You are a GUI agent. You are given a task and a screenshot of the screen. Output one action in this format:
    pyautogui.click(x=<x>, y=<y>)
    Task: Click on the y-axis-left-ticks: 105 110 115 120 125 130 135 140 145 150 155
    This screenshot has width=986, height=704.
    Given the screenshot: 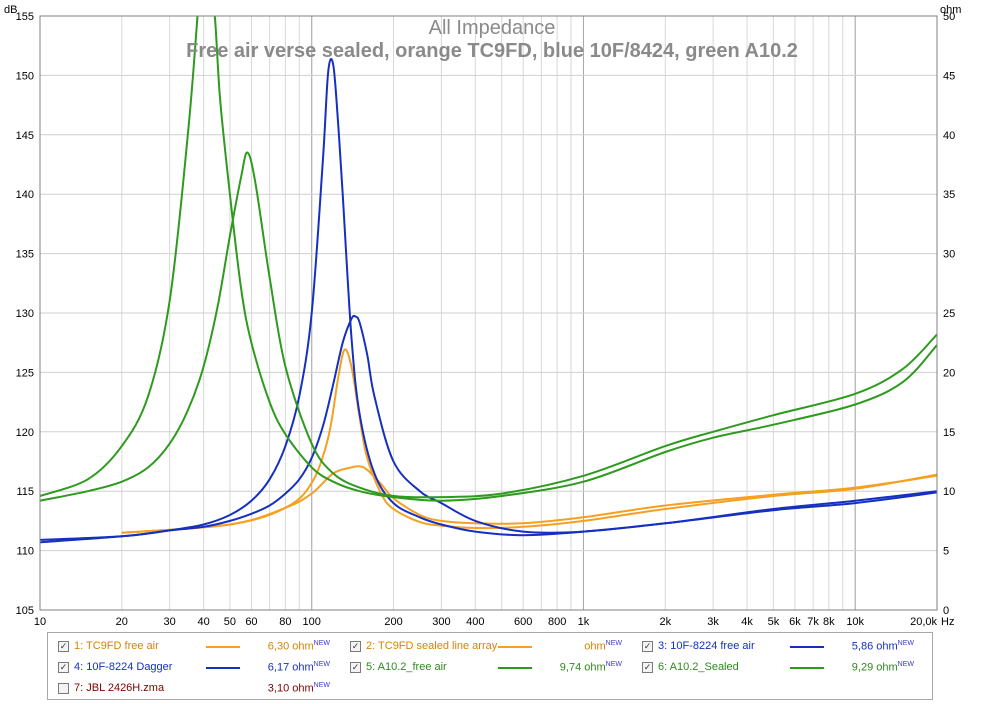 What is the action you would take?
    pyautogui.click(x=25, y=314)
    